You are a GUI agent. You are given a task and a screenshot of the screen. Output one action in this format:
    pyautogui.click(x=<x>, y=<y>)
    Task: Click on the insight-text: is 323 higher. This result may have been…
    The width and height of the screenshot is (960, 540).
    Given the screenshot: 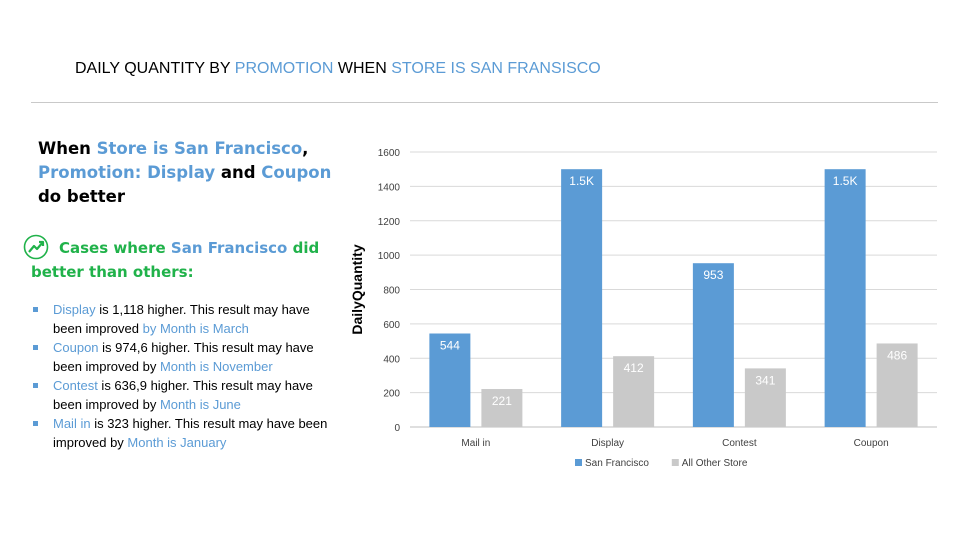 What is the action you would take?
    pyautogui.click(x=190, y=433)
    